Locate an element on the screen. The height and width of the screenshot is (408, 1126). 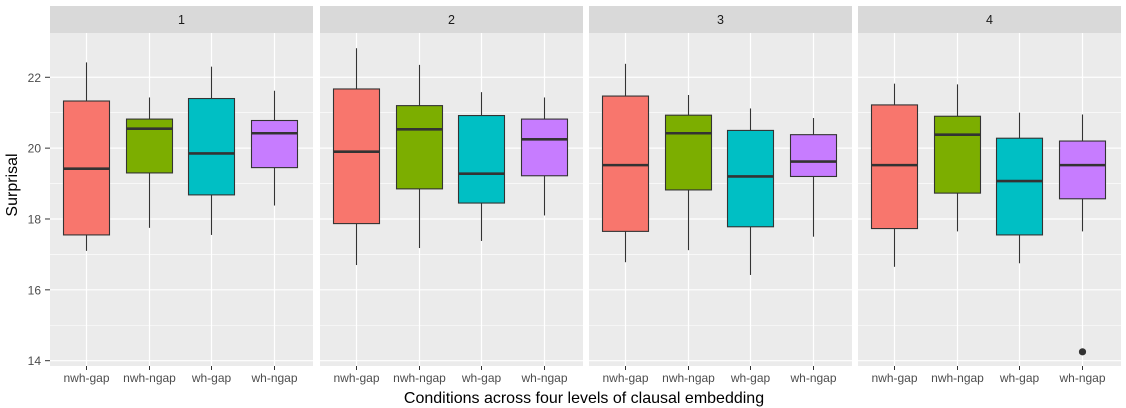
facet-strip-label: 2 is located at coordinates (451, 20).